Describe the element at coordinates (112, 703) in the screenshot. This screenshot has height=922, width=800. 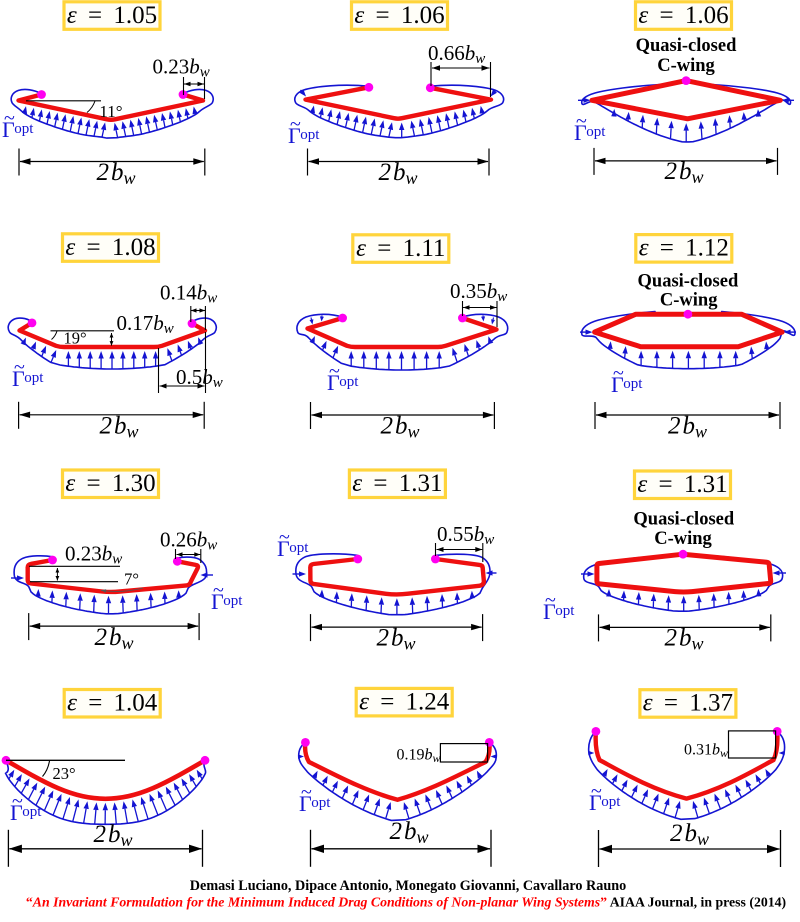
I see `svg-text: ε = 1.04` at that location.